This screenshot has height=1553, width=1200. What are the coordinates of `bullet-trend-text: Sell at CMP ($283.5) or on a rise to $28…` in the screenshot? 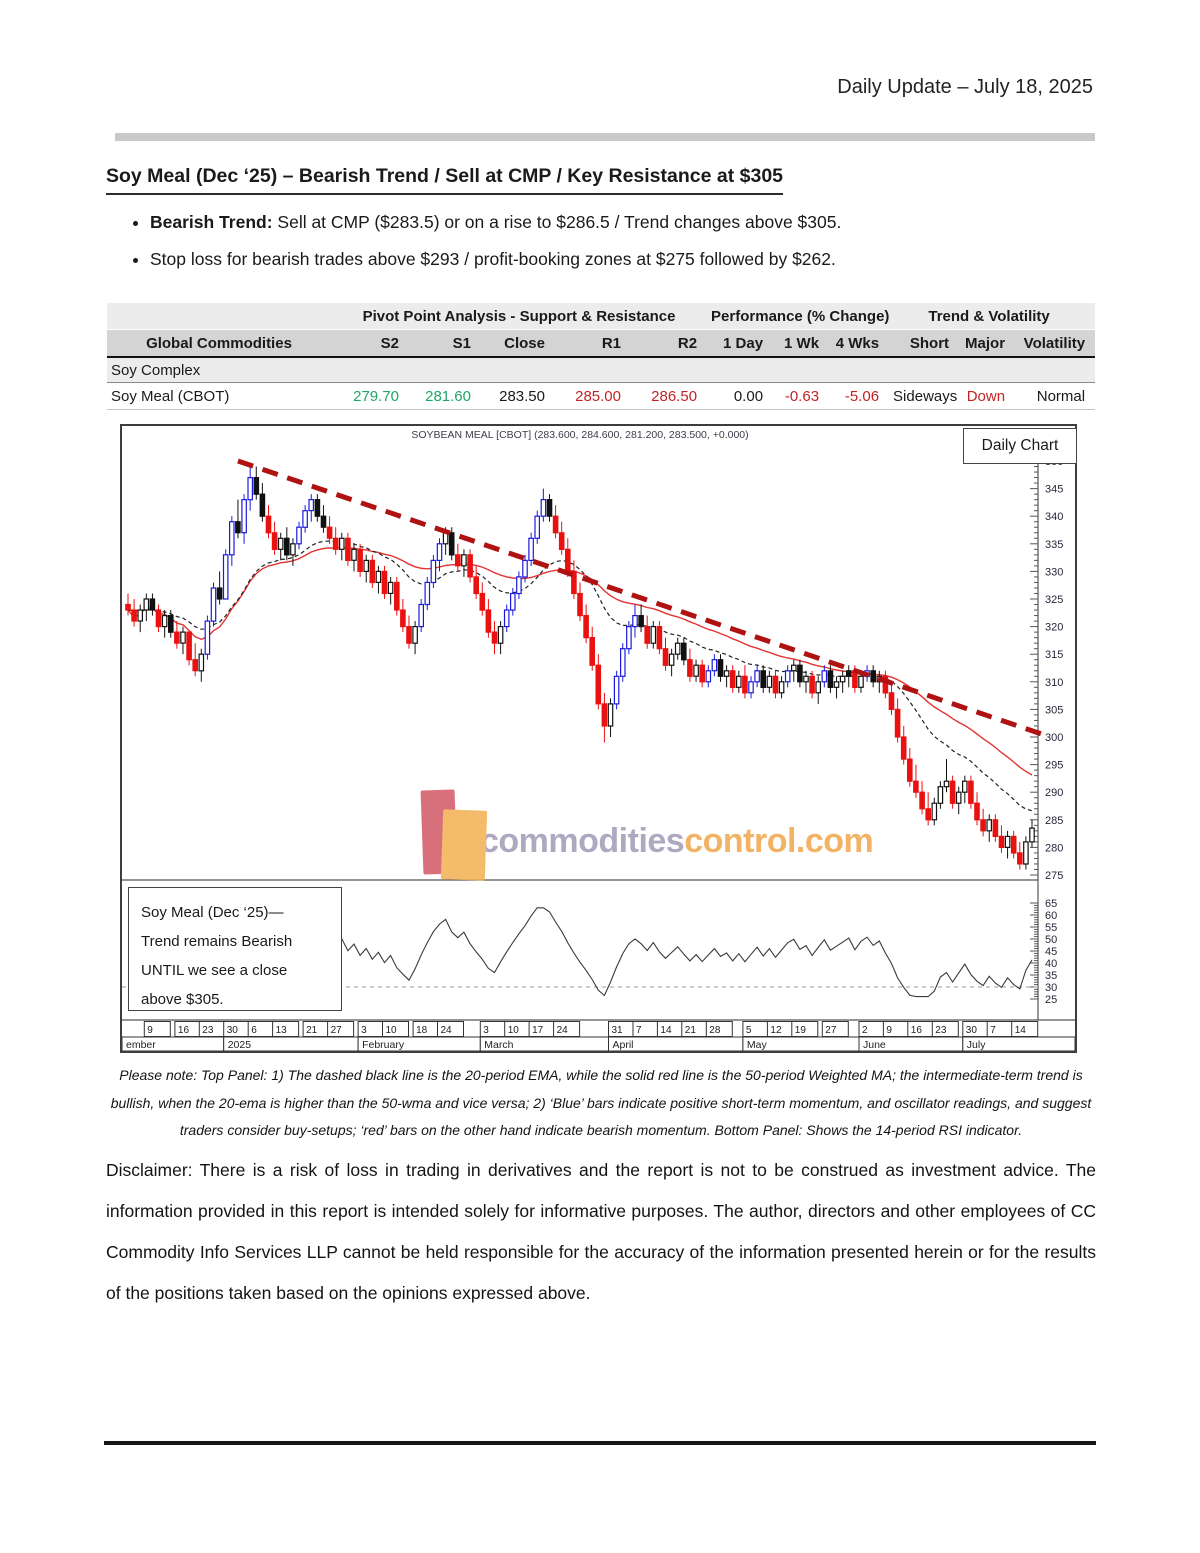 It's located at (557, 222).